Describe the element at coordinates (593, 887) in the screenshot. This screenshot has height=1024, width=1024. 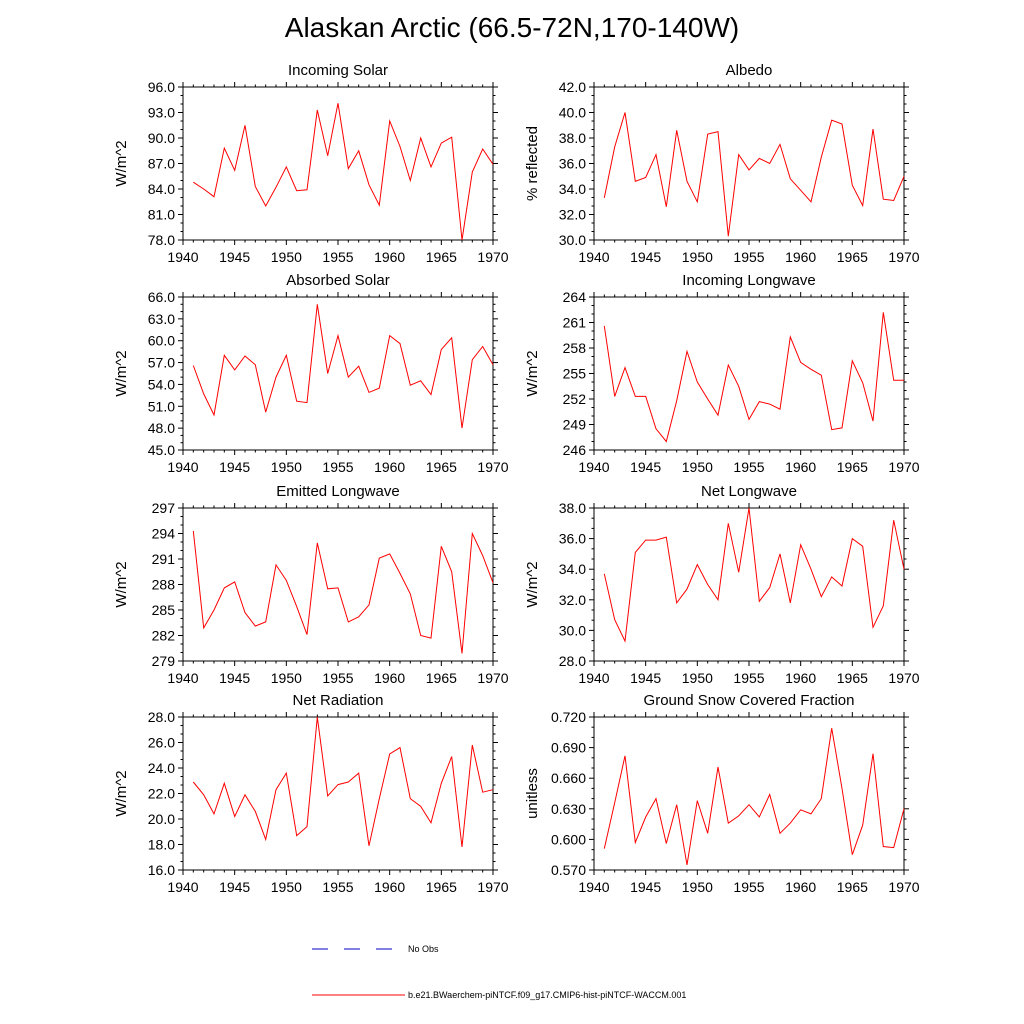
I see `x-tick-label-ground-snow-covered-fraction: 1940` at that location.